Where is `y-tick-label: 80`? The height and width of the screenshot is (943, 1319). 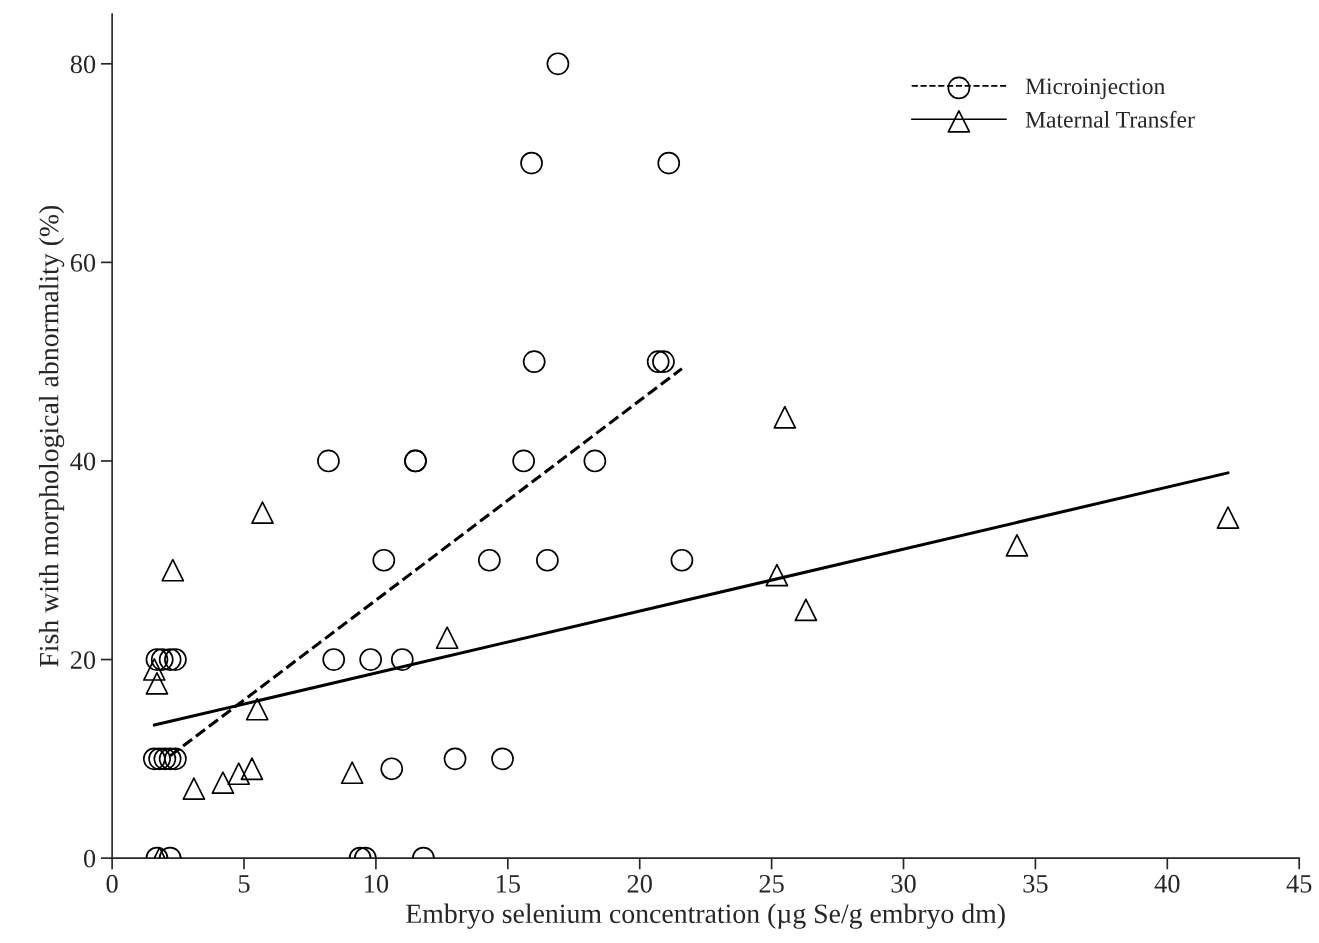
y-tick-label: 80 is located at coordinates (83, 64).